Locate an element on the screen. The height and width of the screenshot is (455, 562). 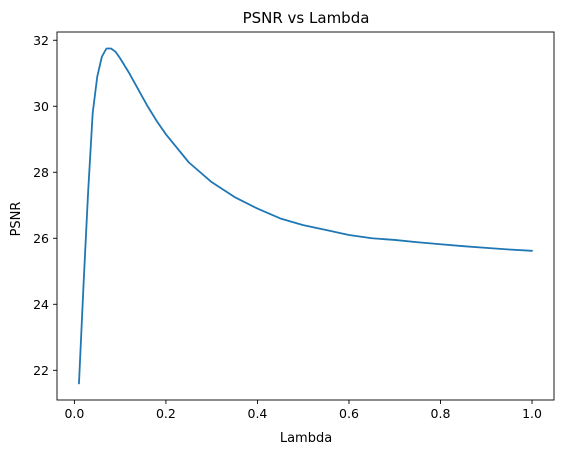
x-tick-label: 0.0 is located at coordinates (74, 413).